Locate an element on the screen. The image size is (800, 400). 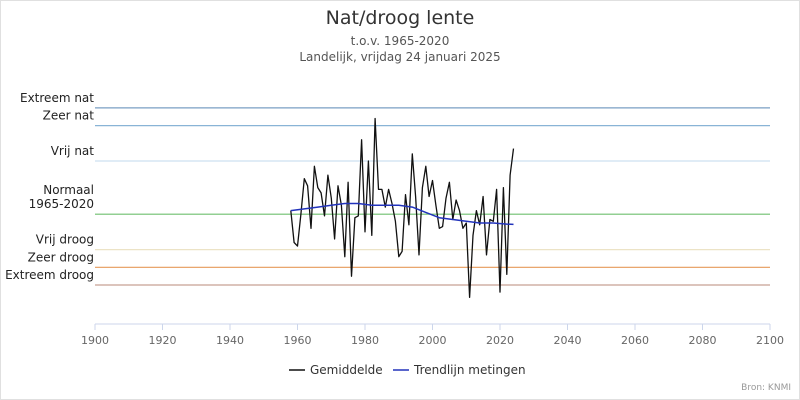
series-gemiddelde-line is located at coordinates (402, 208).